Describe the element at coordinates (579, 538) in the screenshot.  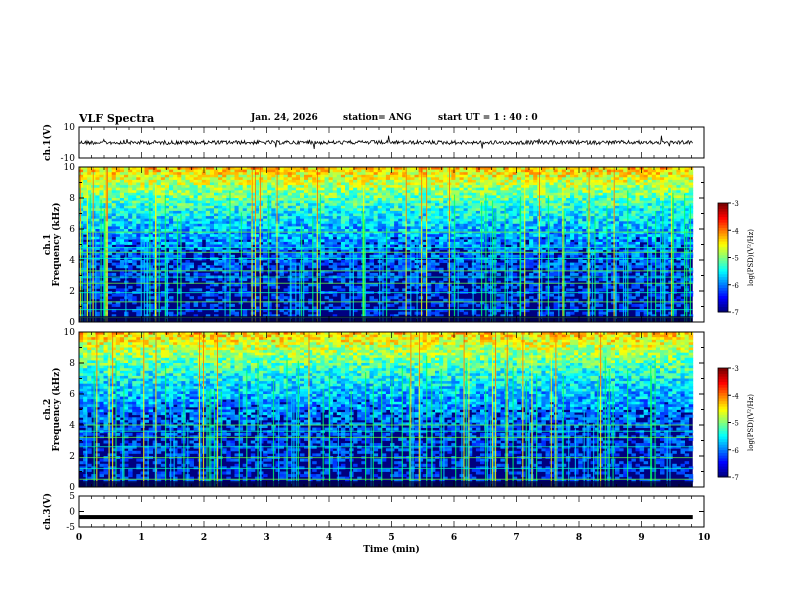
I see `x-tick-label: 8` at that location.